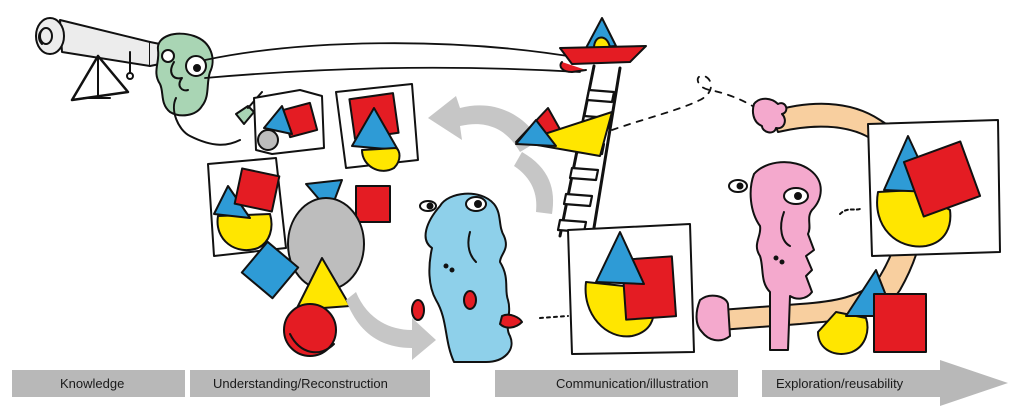  I want to click on dashed-path, so click(691, 103).